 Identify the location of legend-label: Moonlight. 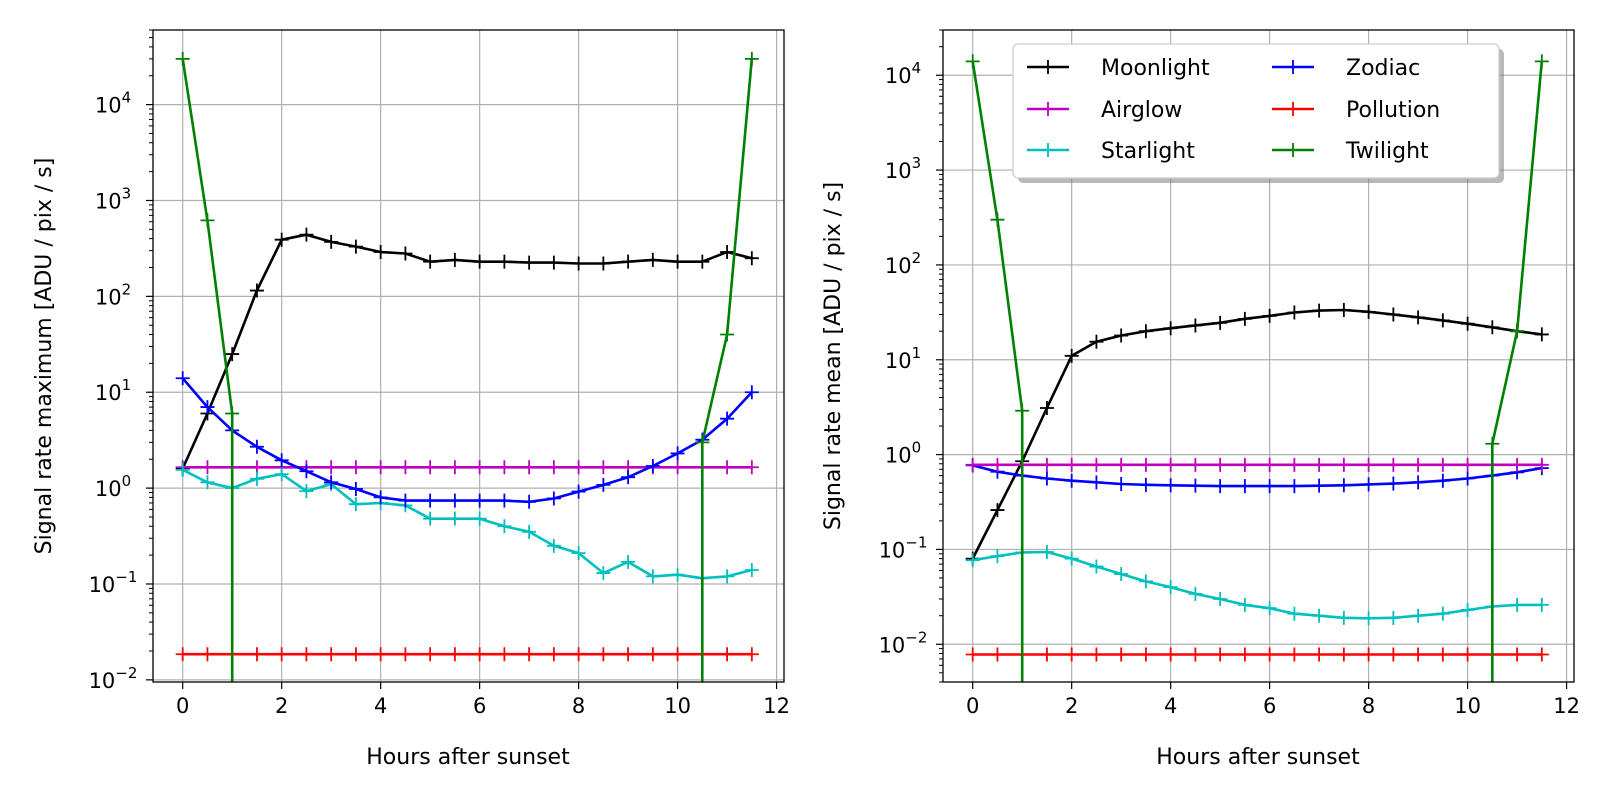
(1155, 68).